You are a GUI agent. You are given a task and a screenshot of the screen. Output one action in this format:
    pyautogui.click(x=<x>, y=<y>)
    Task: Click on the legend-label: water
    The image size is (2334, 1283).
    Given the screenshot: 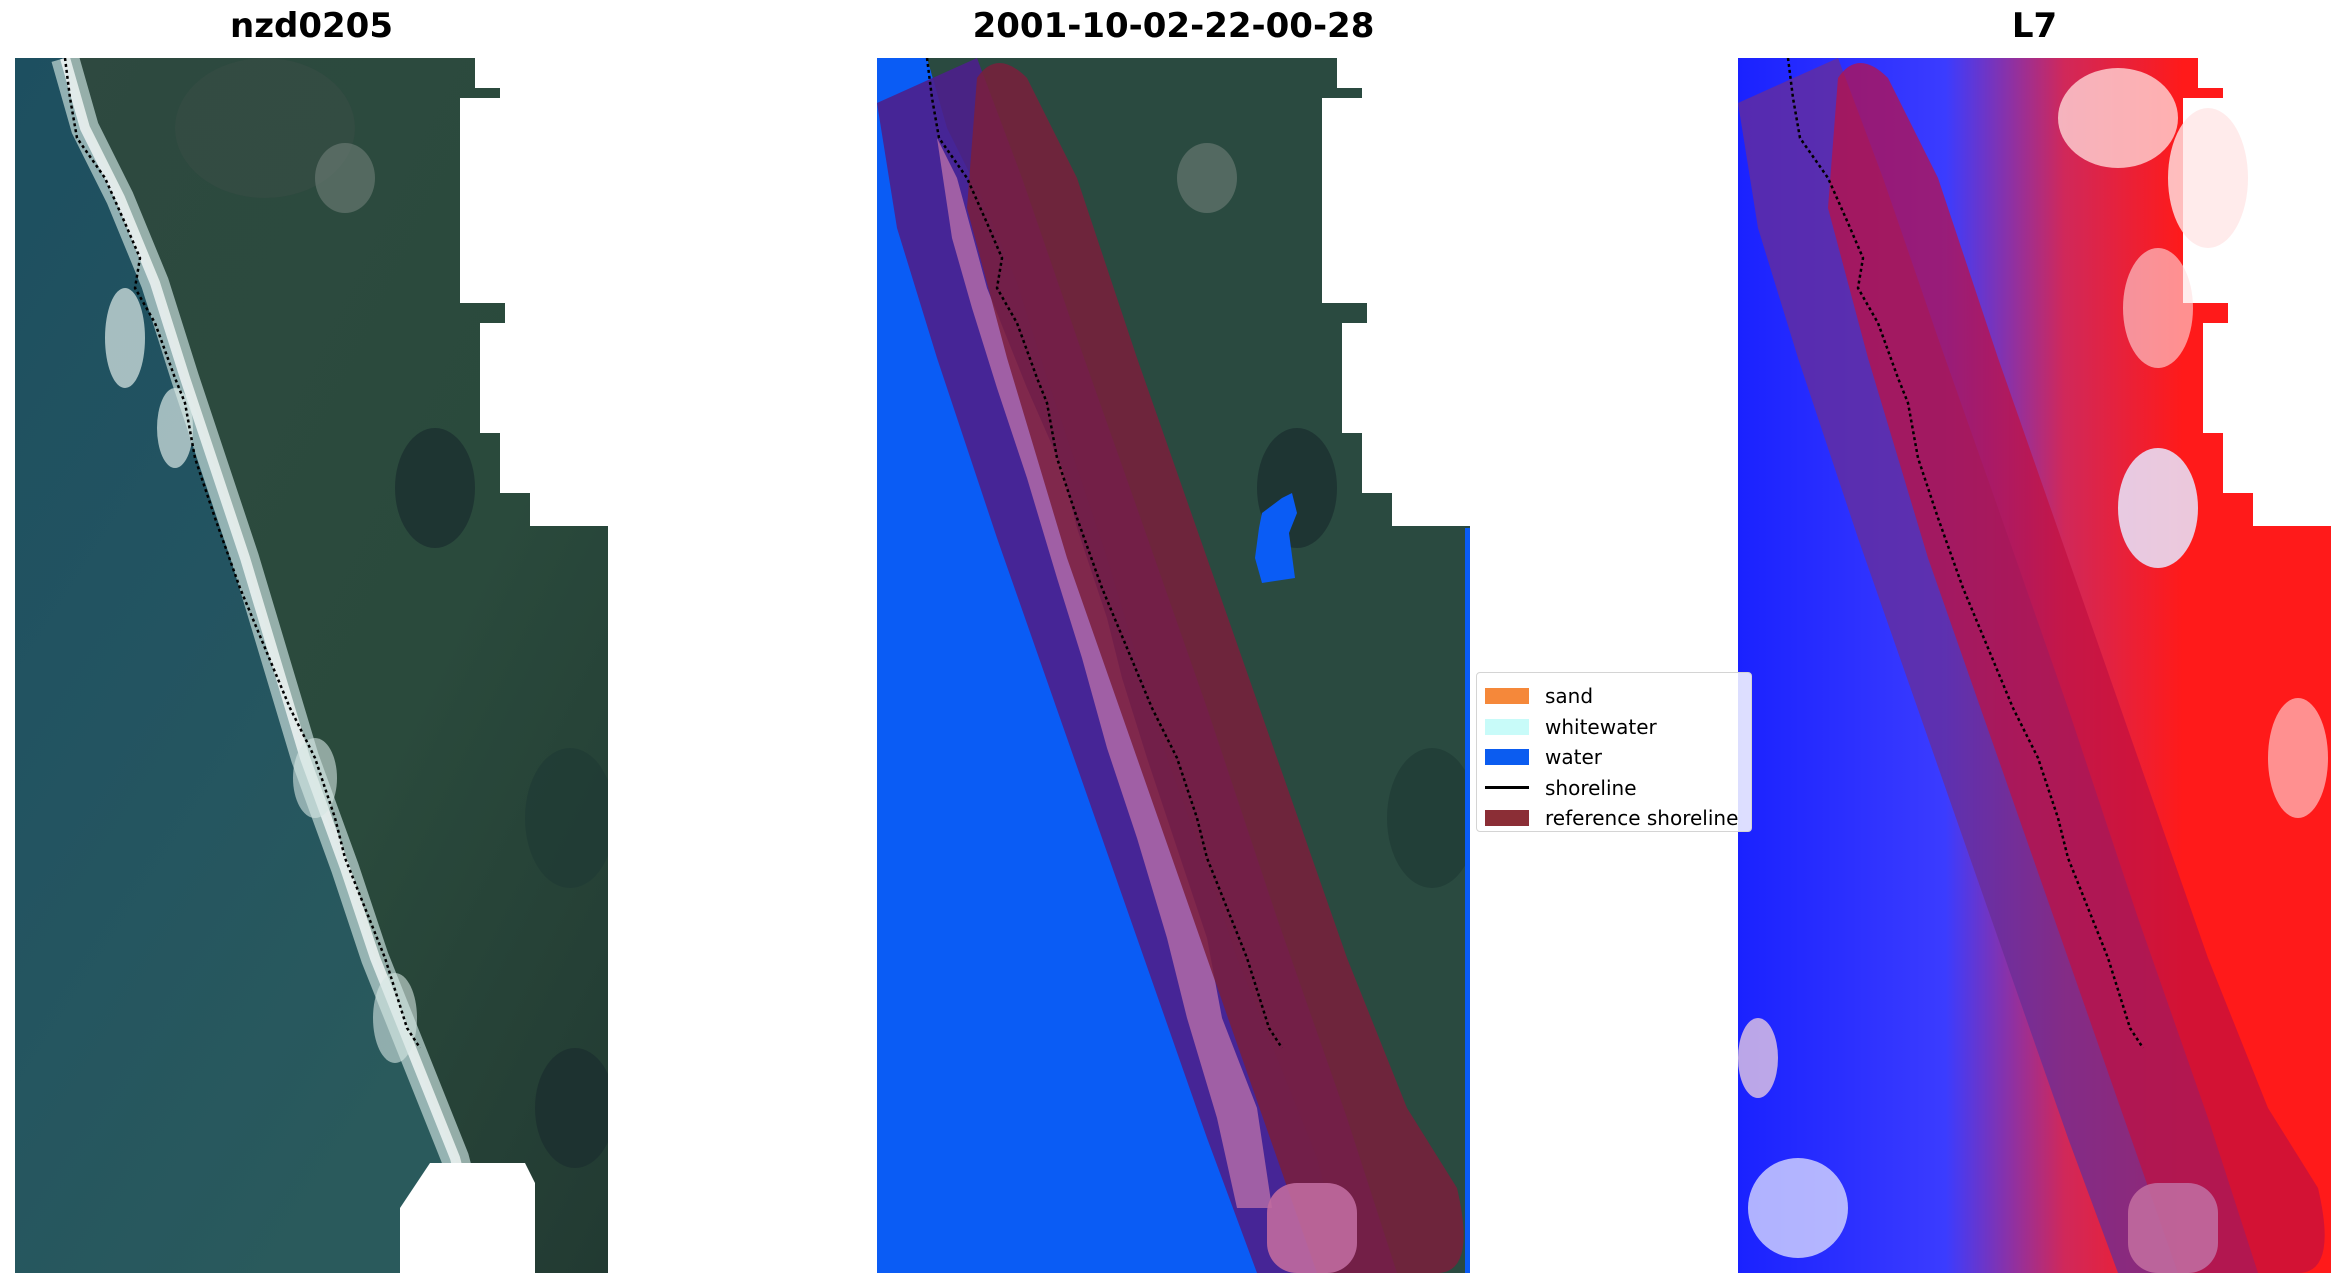 What is the action you would take?
    pyautogui.click(x=1573, y=757)
    